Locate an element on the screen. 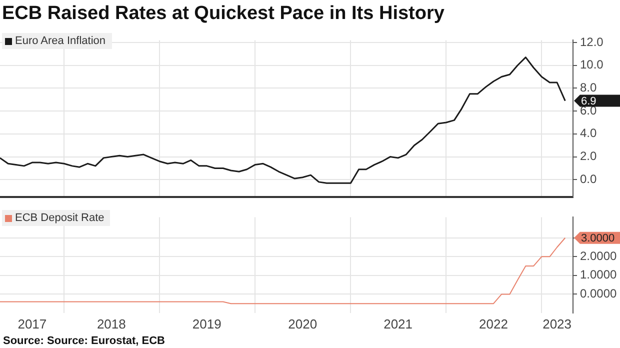  chart-title: ECB Raised Rates at Quickest Pace in Its History is located at coordinates (223, 14).